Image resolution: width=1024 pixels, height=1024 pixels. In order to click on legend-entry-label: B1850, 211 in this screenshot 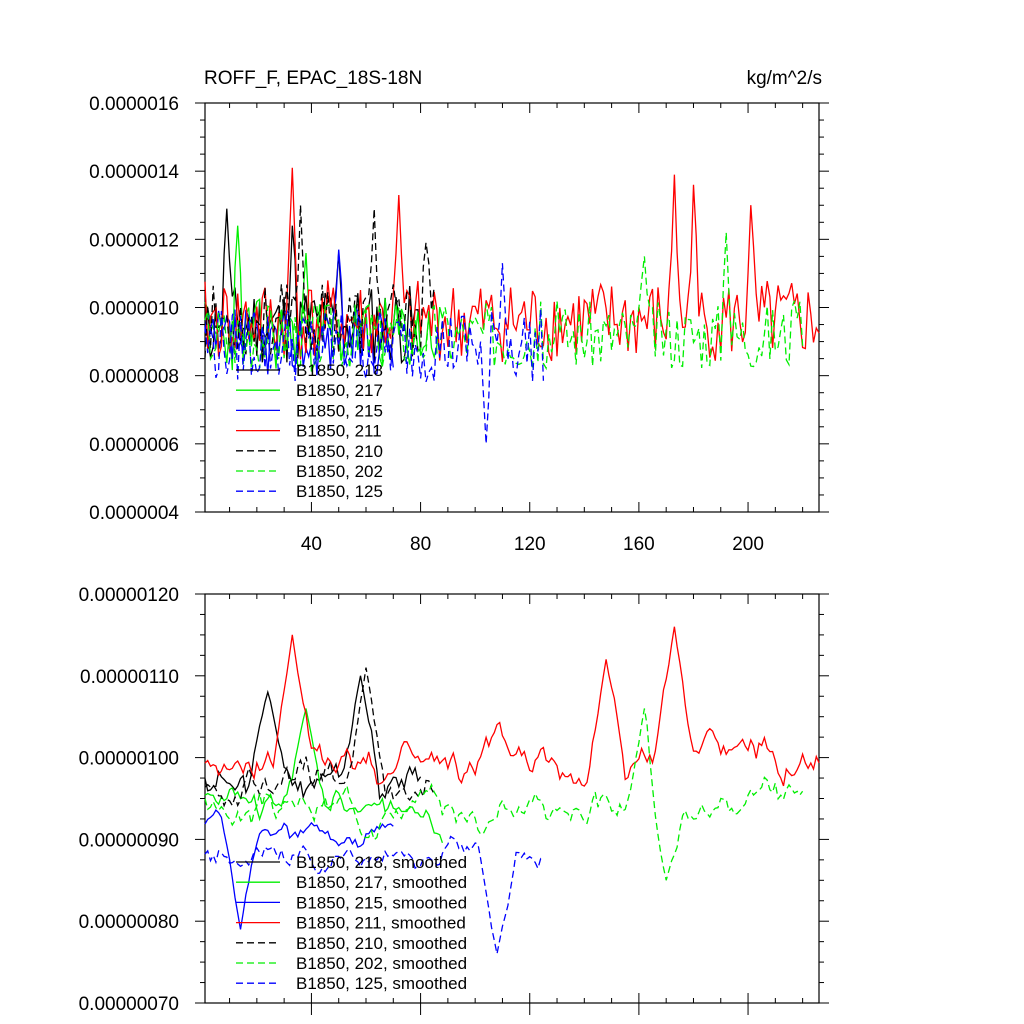, I will do `click(339, 431)`.